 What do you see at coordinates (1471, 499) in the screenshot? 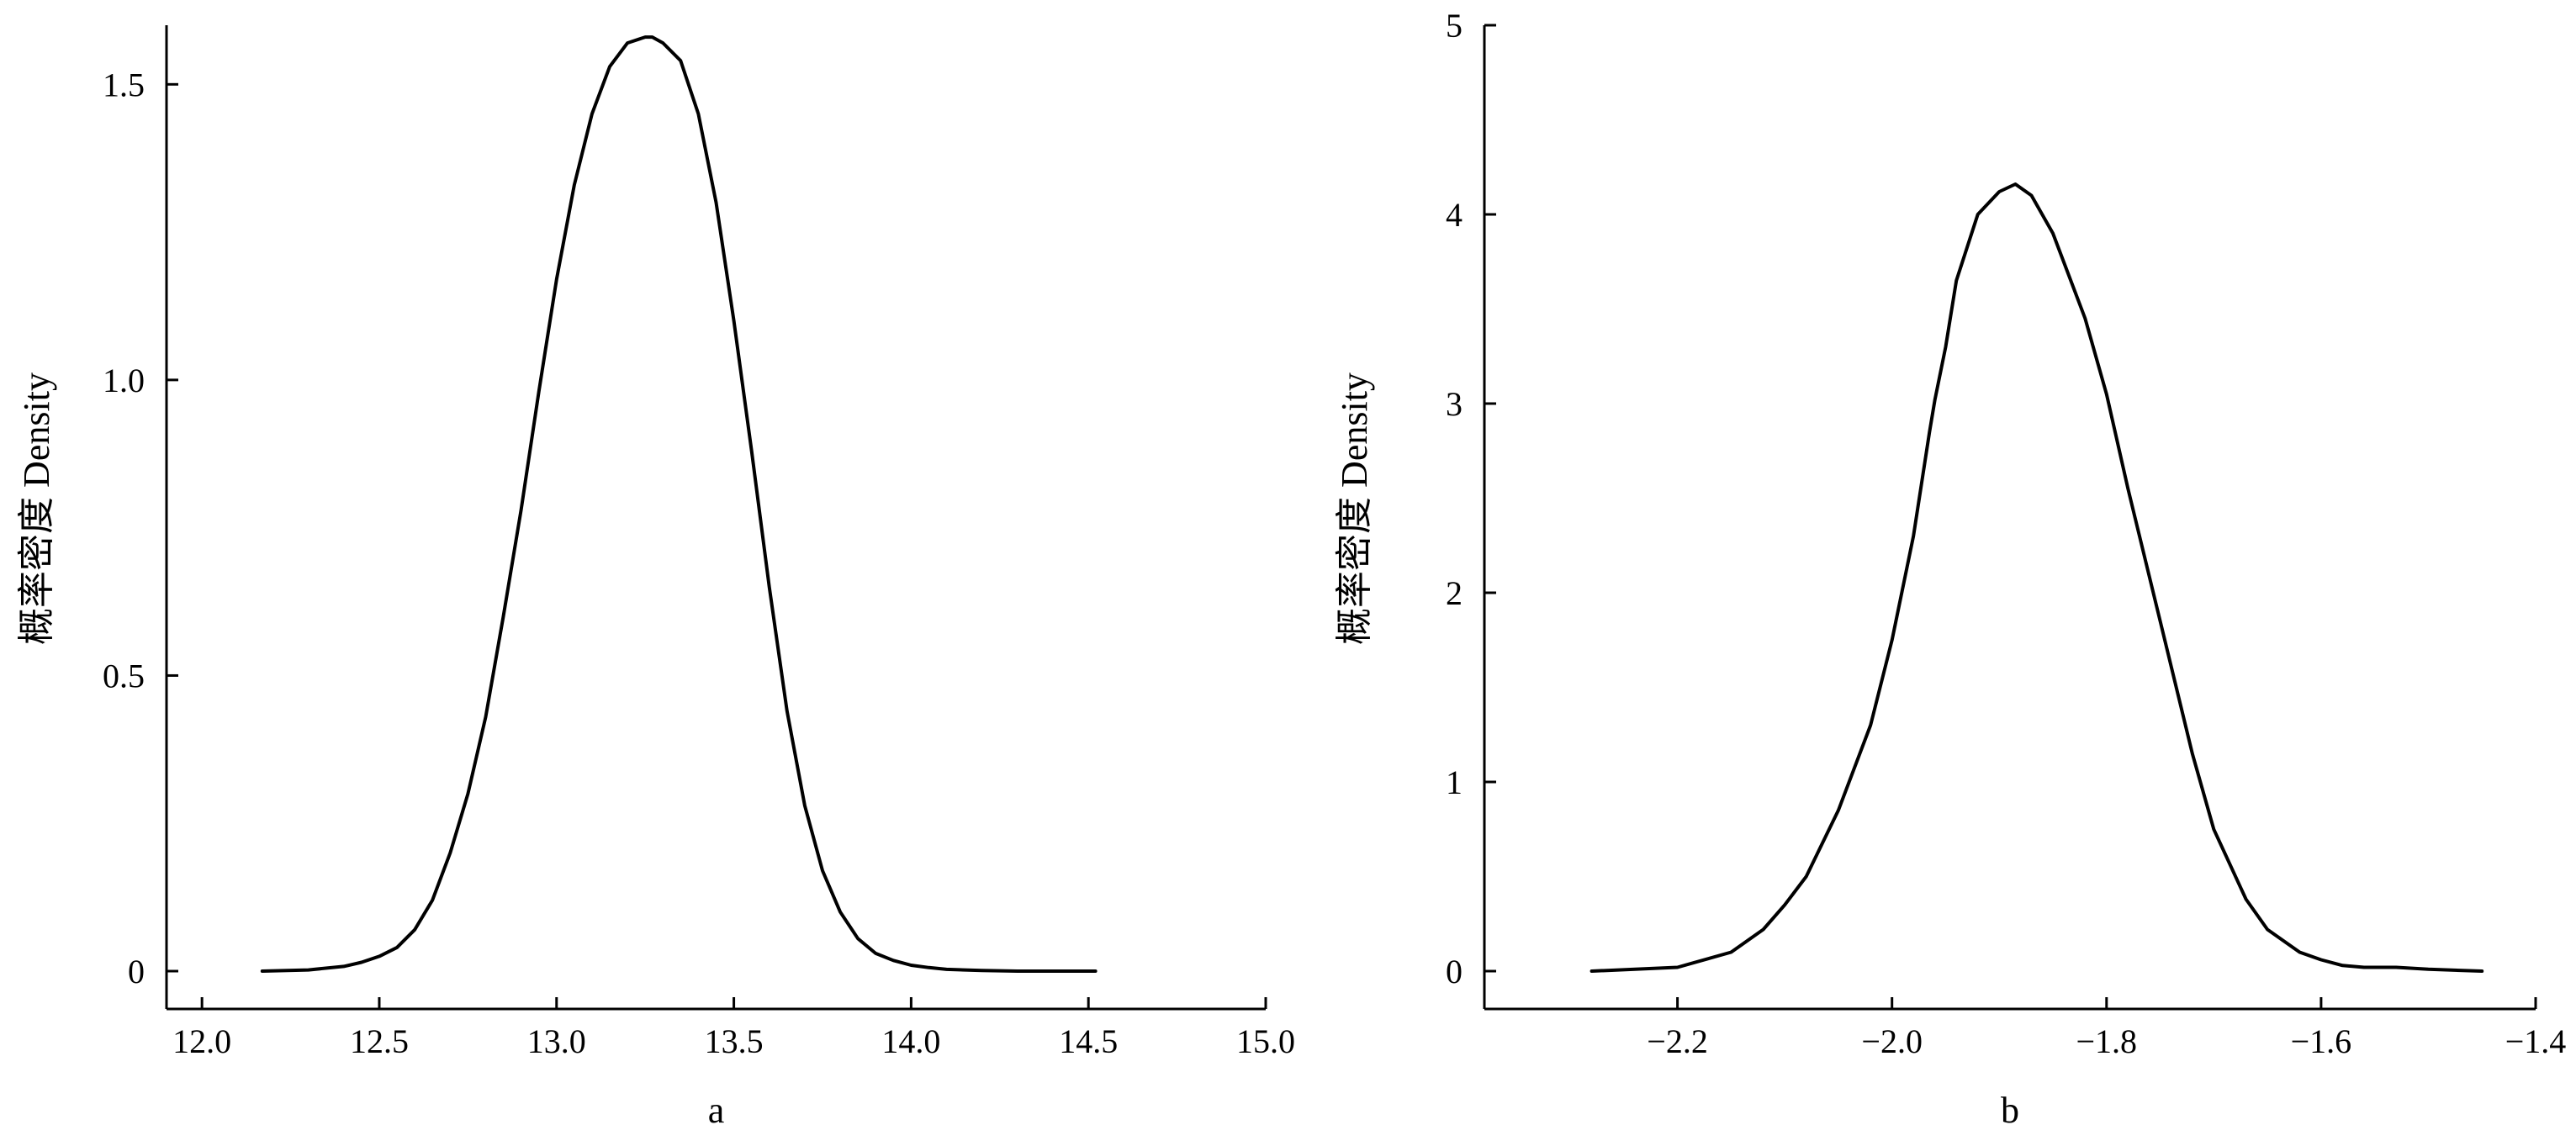
I see `chart-b-y-ticks: 0 1 2 3 4 5` at bounding box center [1471, 499].